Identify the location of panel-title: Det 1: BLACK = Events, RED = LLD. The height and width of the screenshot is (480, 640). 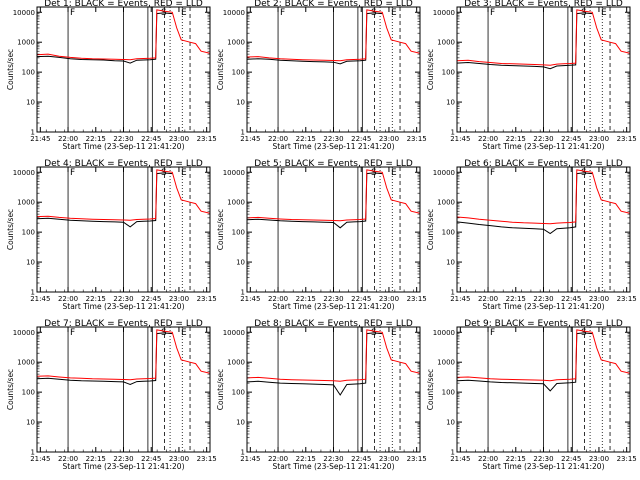
(123, 4).